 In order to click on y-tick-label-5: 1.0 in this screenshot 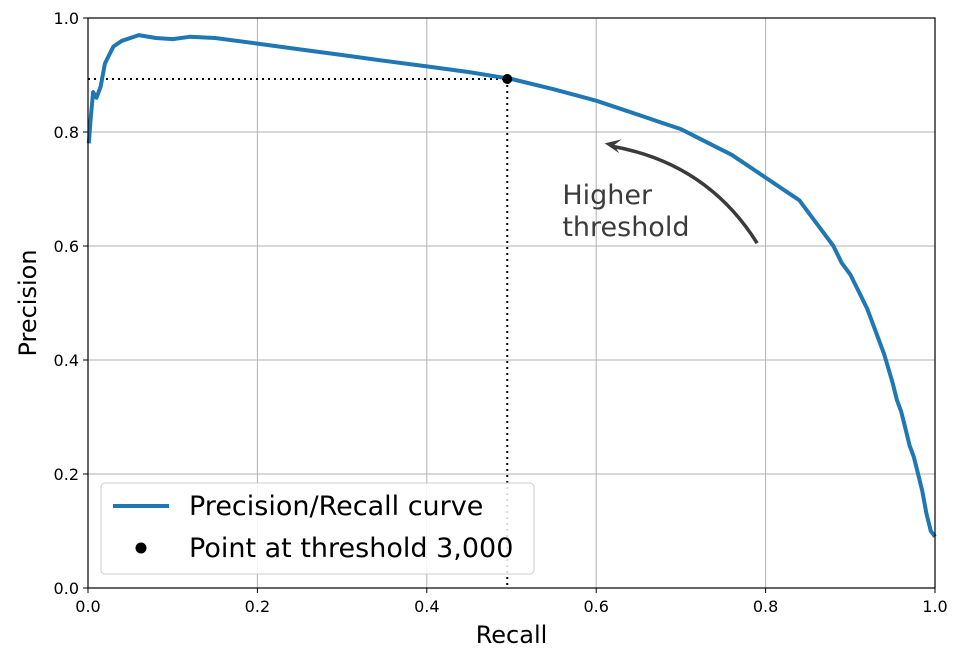, I will do `click(66, 18)`.